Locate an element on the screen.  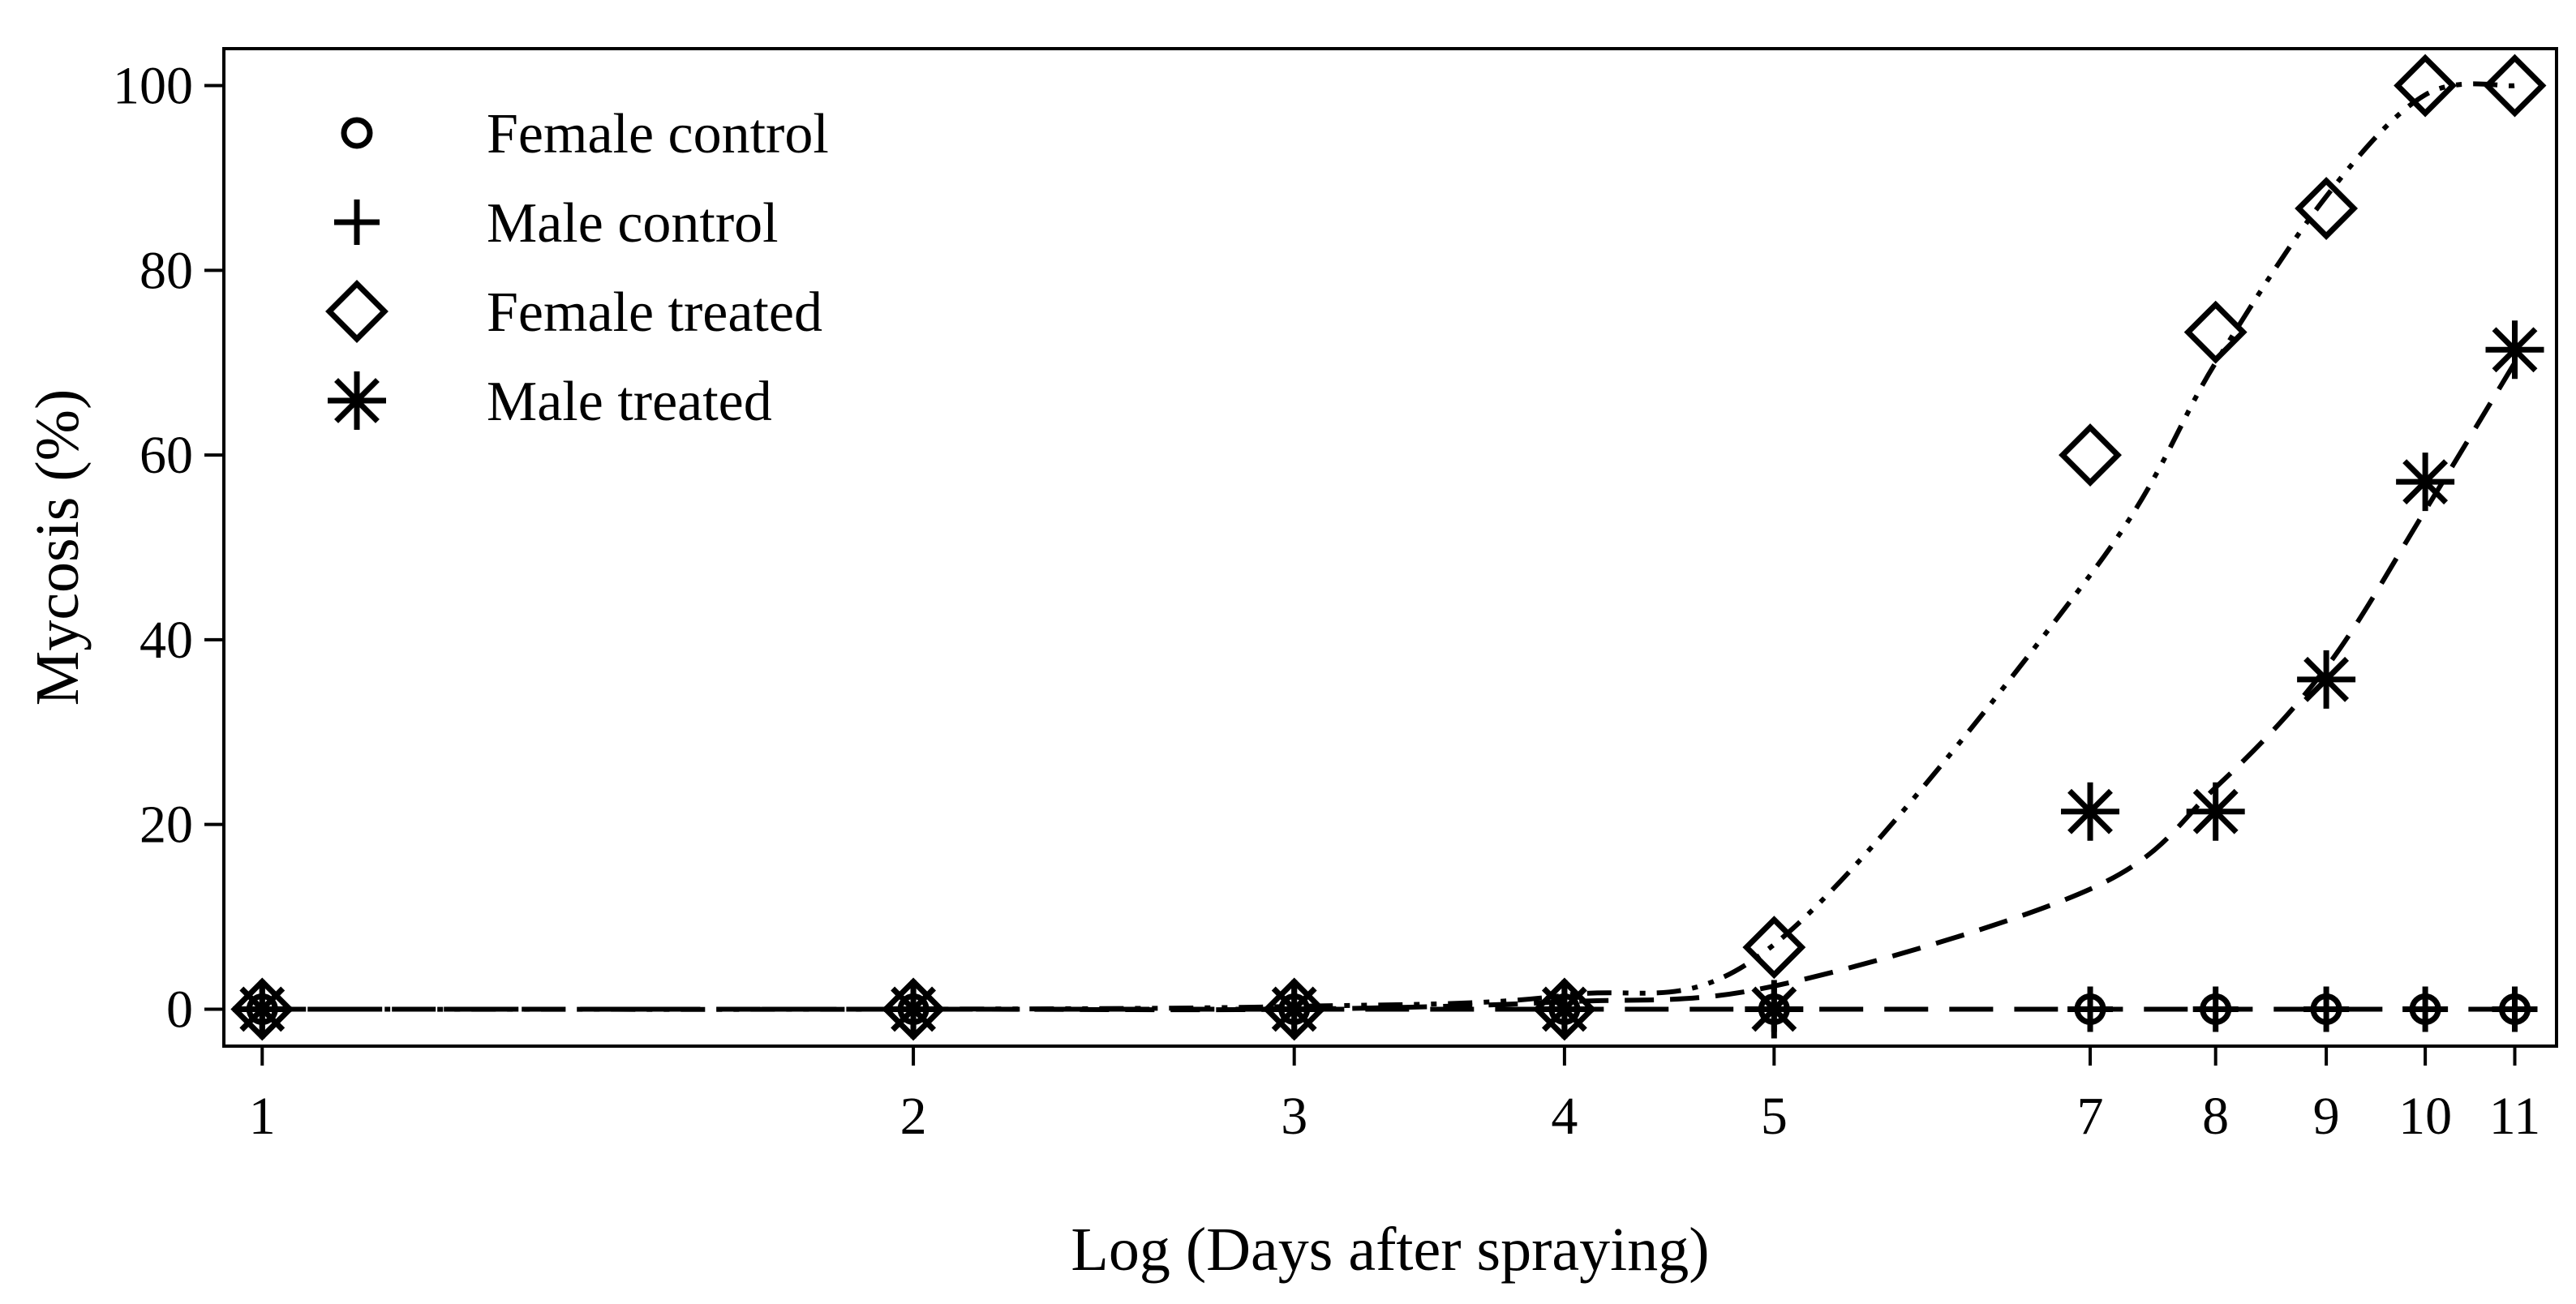
legend-label: Female control is located at coordinates (658, 134).